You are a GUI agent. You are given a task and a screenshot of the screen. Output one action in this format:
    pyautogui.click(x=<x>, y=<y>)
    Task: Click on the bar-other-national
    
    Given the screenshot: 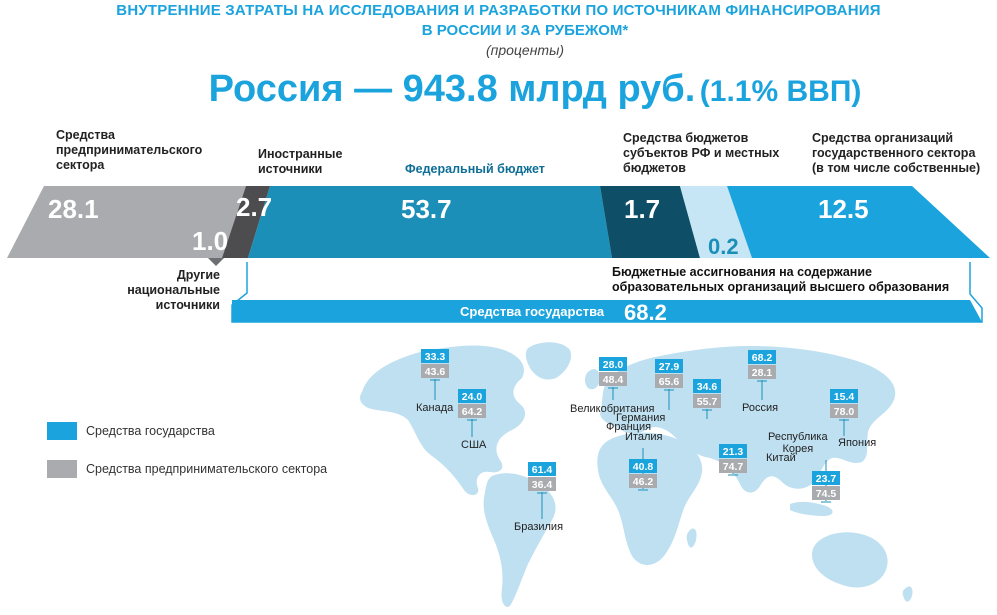 What is the action you would take?
    pyautogui.click(x=216, y=262)
    